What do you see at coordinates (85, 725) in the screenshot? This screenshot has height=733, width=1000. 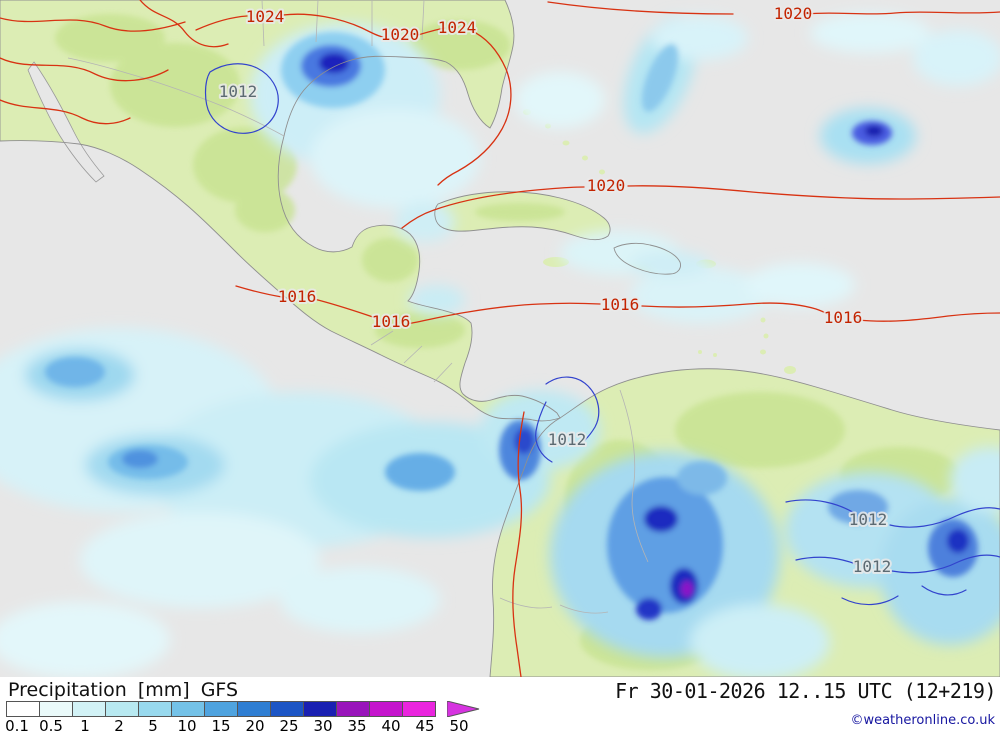 I see `legend-value: 1` at bounding box center [85, 725].